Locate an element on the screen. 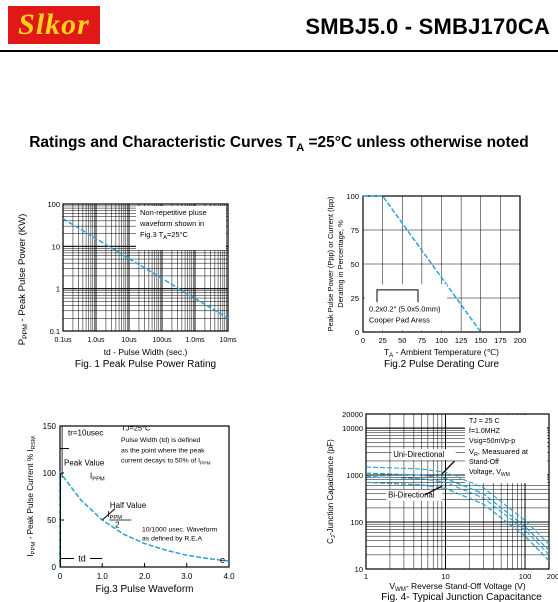  figure-caption: Fig.3 Pulse Waveform is located at coordinates (145, 589).